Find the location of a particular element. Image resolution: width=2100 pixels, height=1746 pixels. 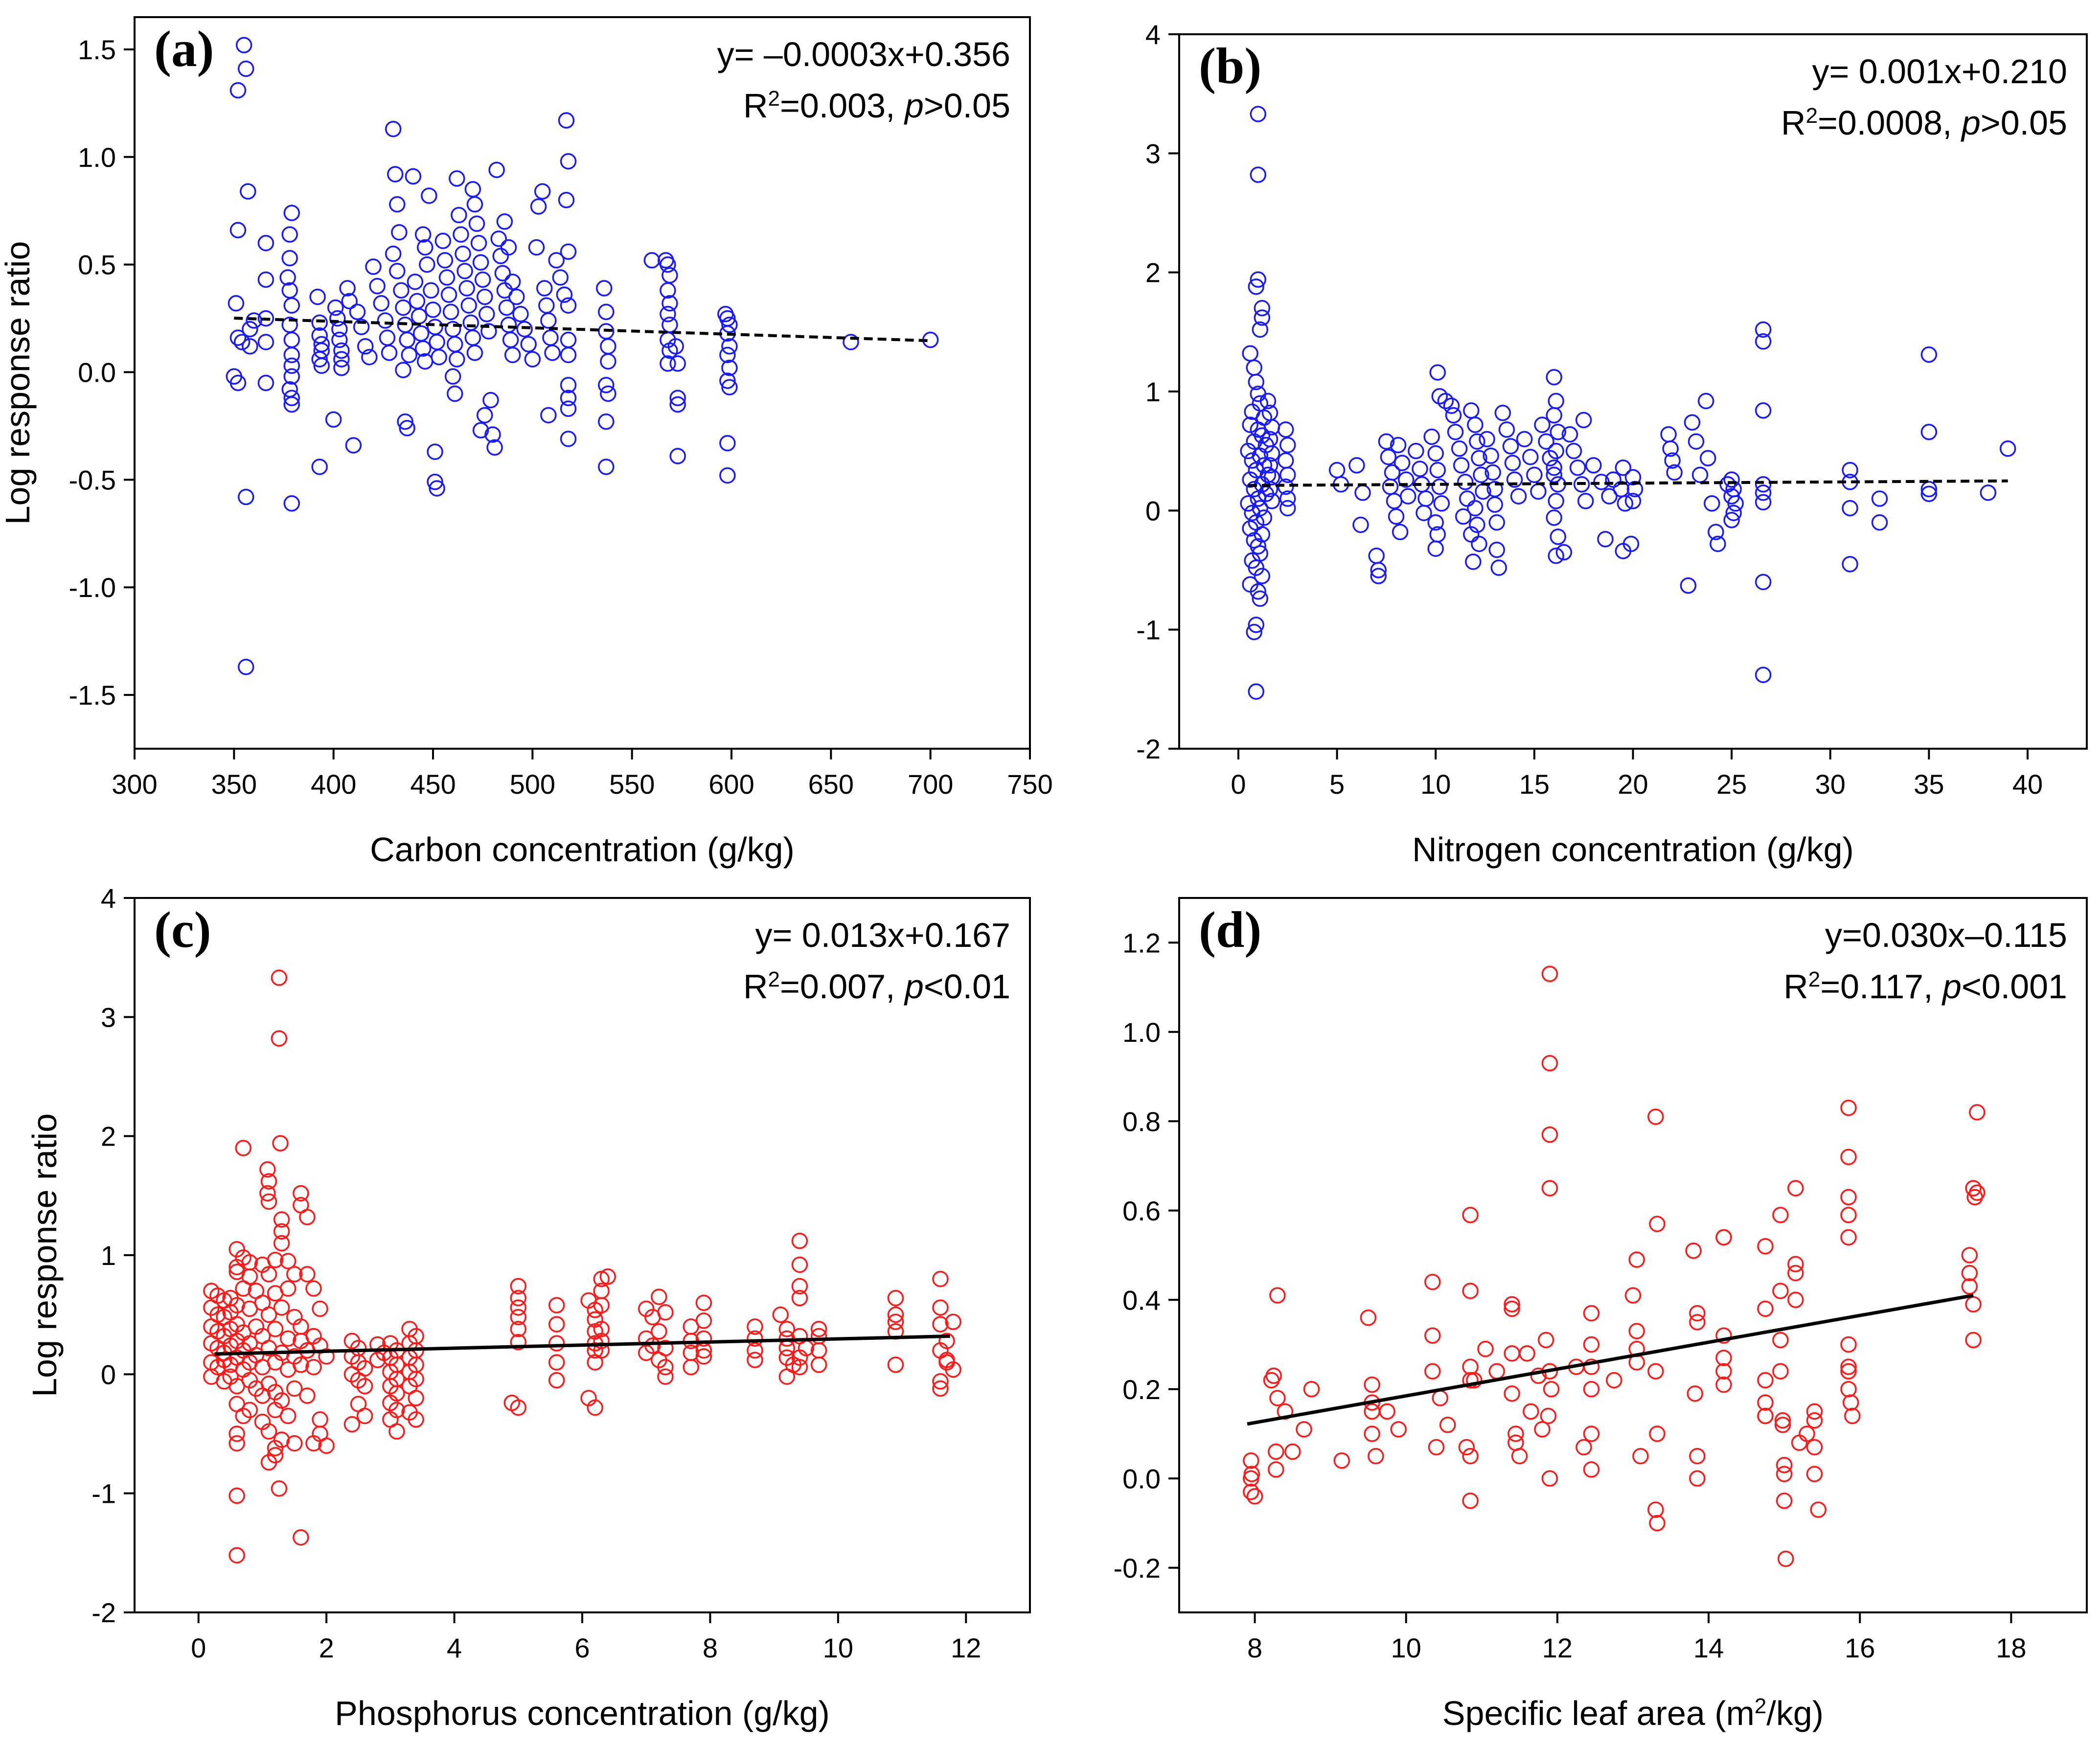

regression-equation: y= 0.001x+0.210 is located at coordinates (1940, 71).